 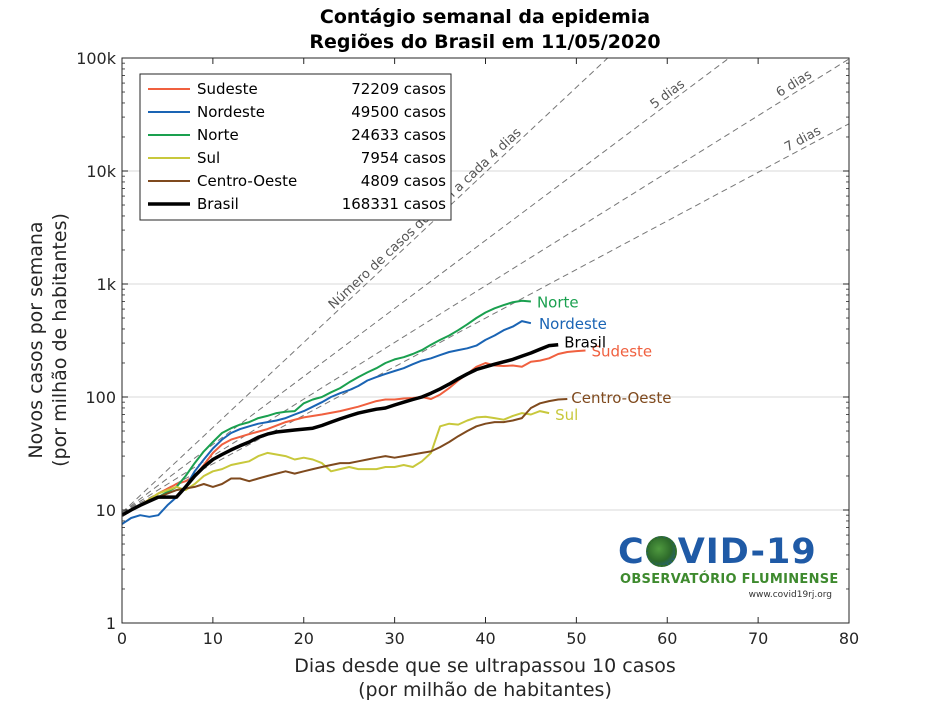 What do you see at coordinates (485, 638) in the screenshot?
I see `x-tick-label: 40` at bounding box center [485, 638].